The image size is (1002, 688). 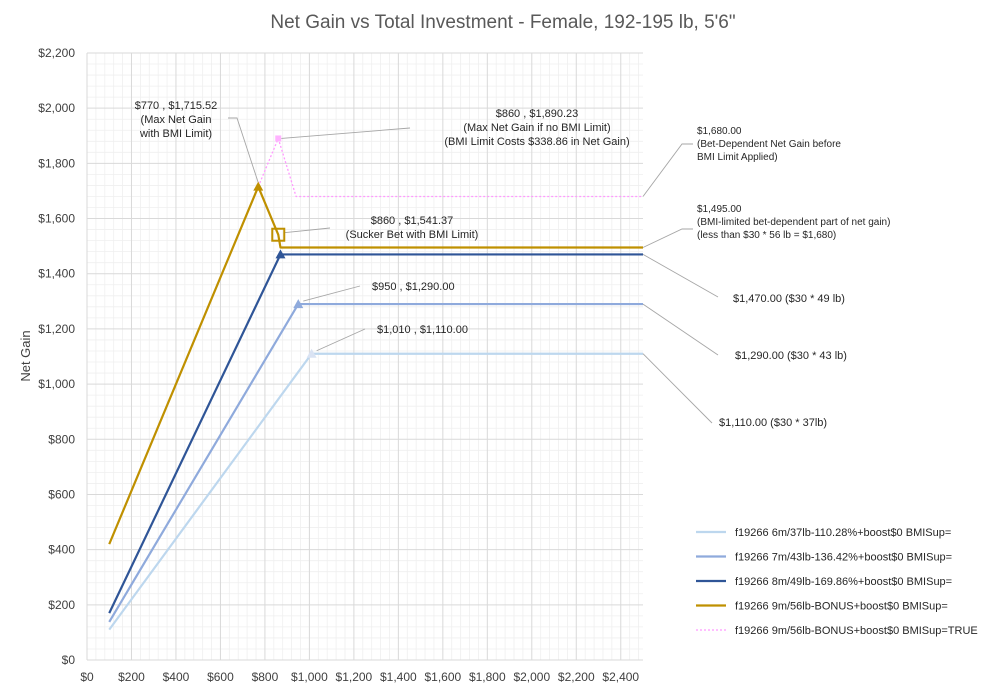 What do you see at coordinates (843, 582) in the screenshot?
I see `legend-label-3: f19266 8m/49lb-169.86%+boost$0 BMISup=` at bounding box center [843, 582].